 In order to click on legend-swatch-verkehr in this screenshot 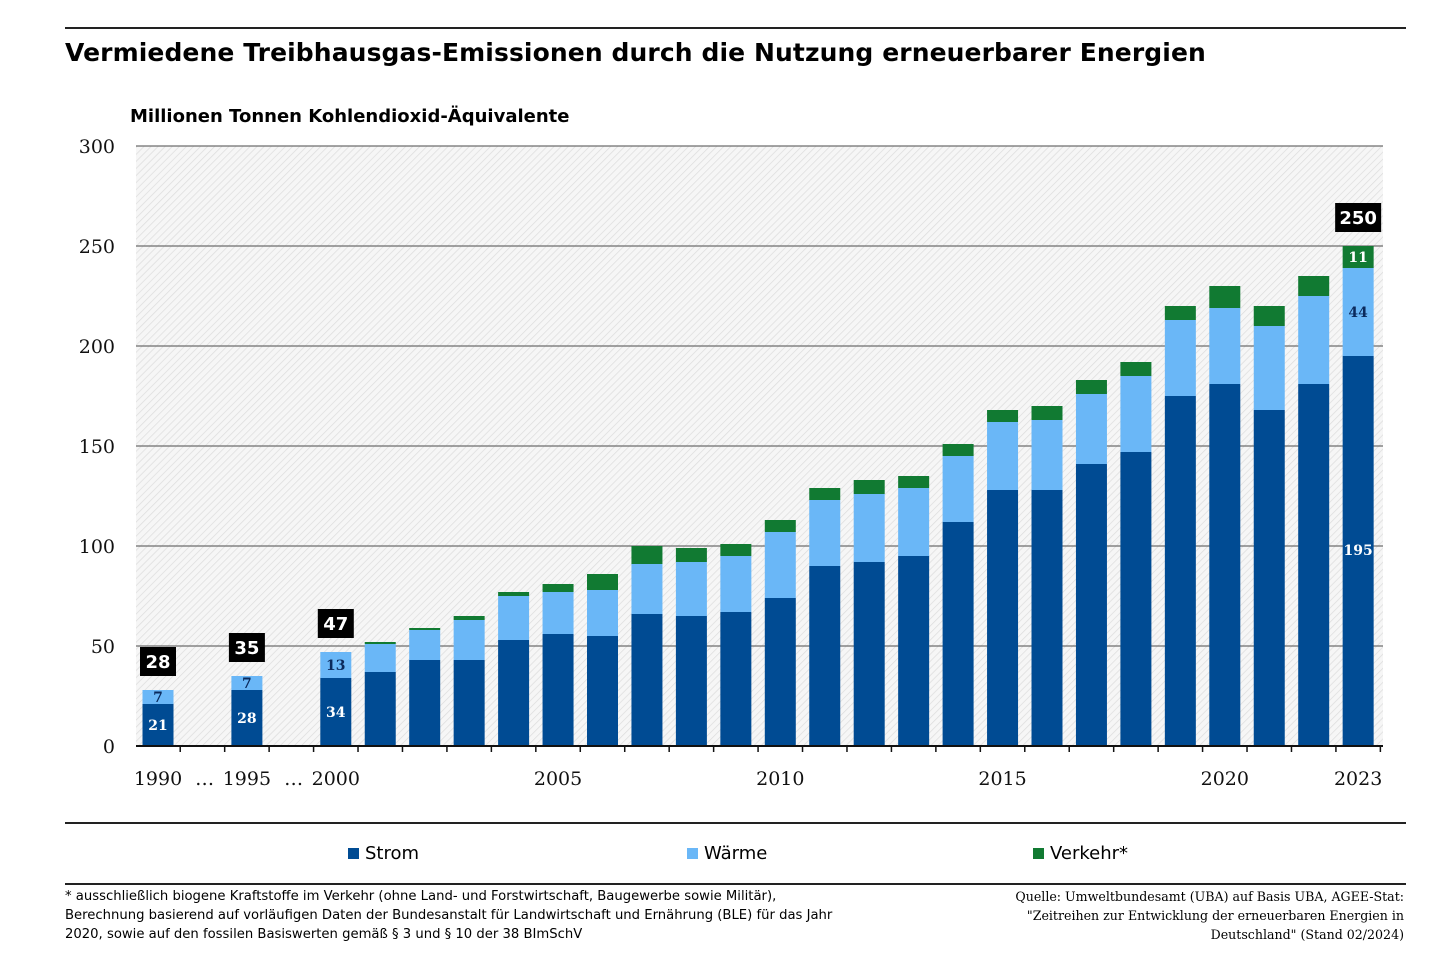, I will do `click(1038, 853)`.